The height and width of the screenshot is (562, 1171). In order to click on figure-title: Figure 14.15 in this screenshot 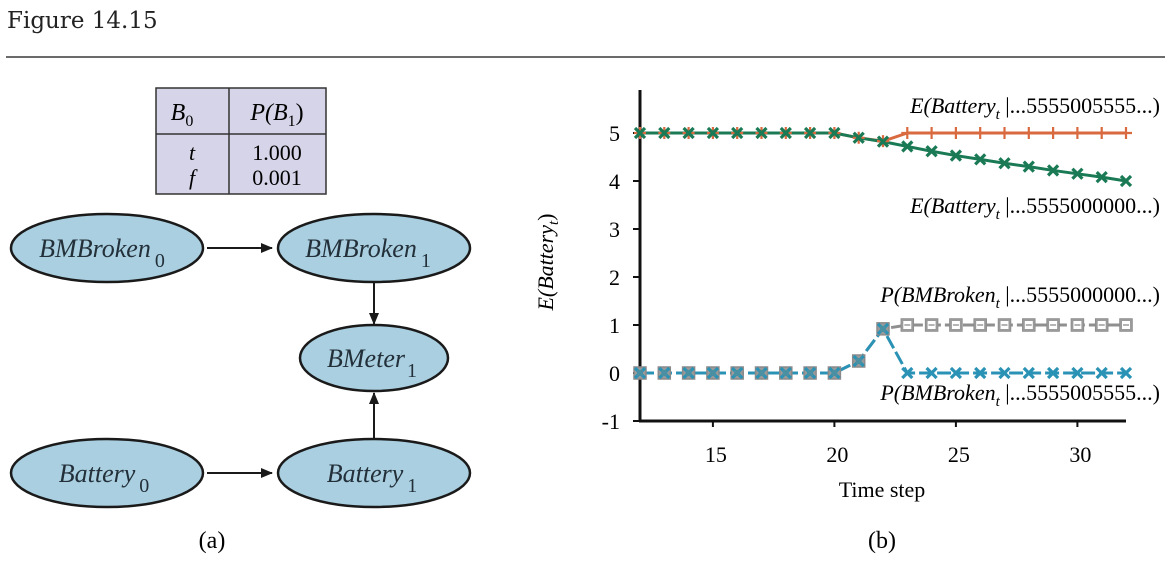, I will do `click(82, 21)`.